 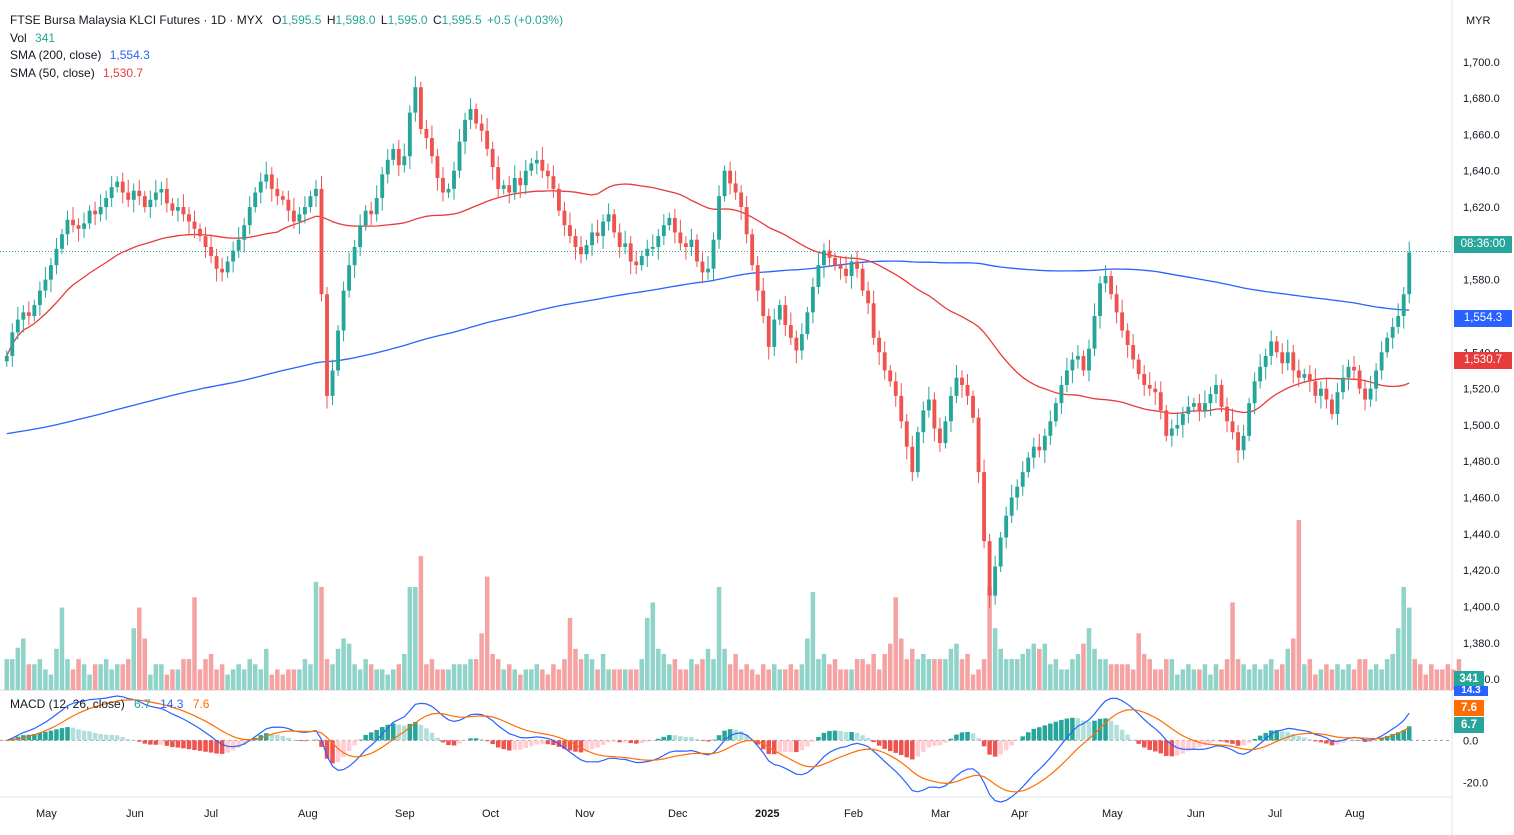 I want to click on high-label: H, so click(x=331, y=20).